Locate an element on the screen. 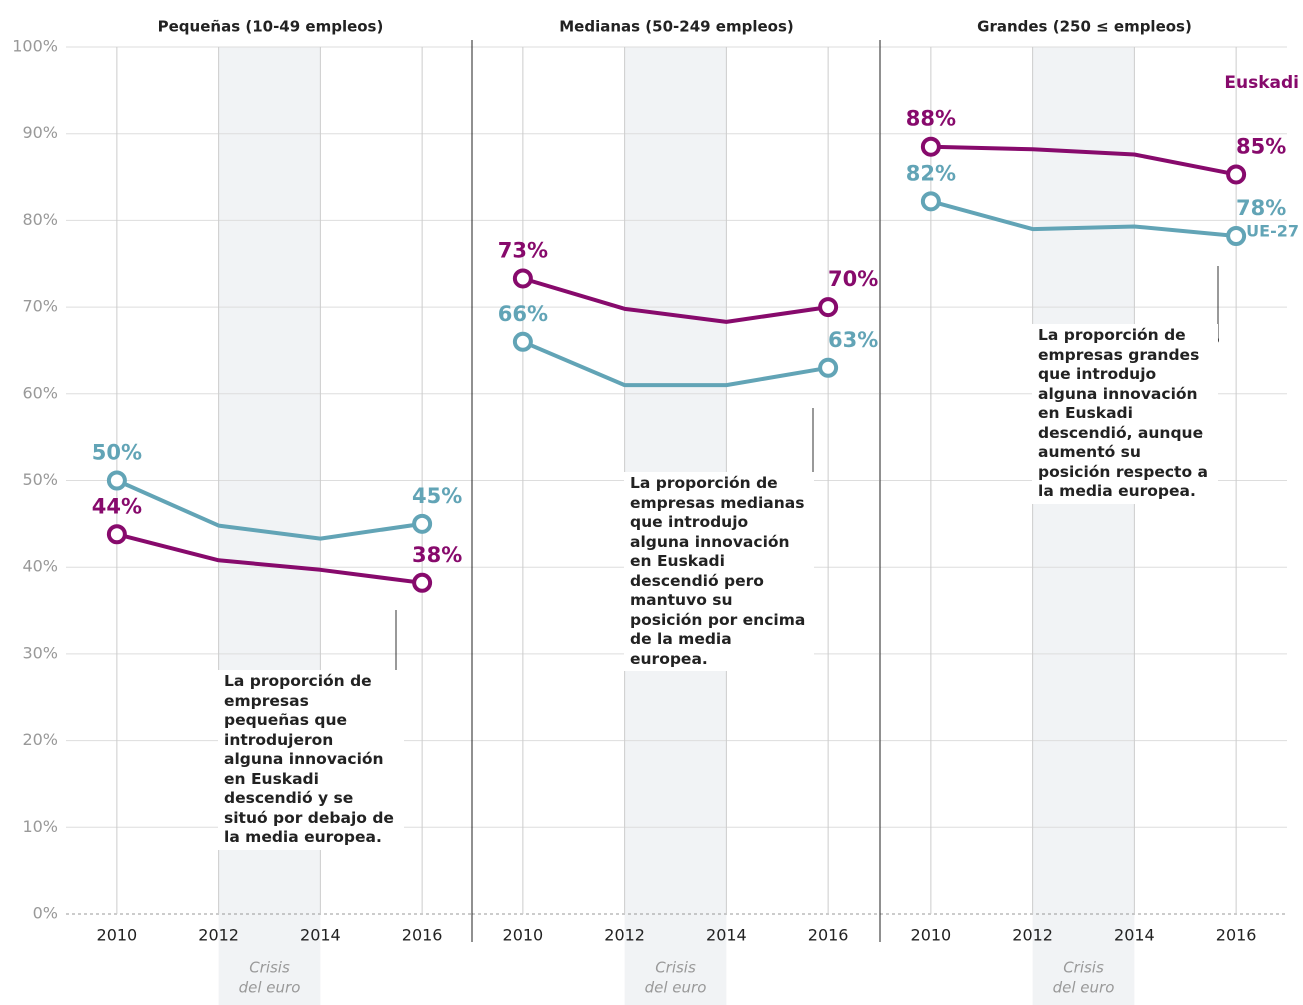  y-tick-label: 20% is located at coordinates (40, 739).